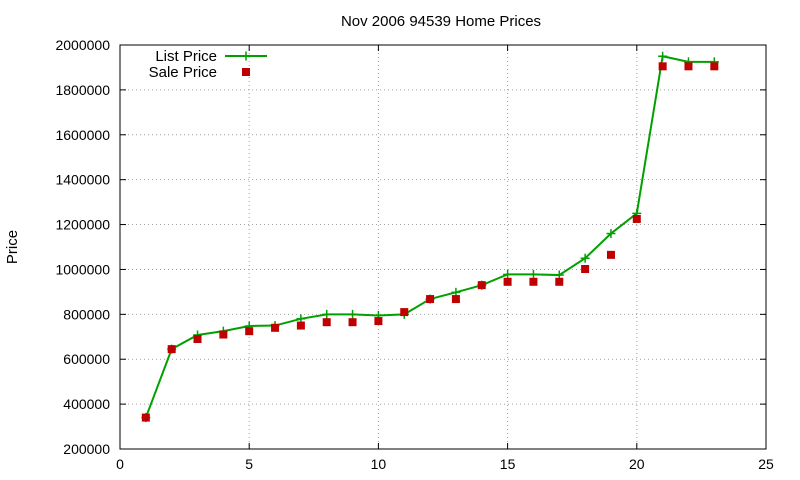  What do you see at coordinates (82, 45) in the screenshot?
I see `y-tick-label: 2000000` at bounding box center [82, 45].